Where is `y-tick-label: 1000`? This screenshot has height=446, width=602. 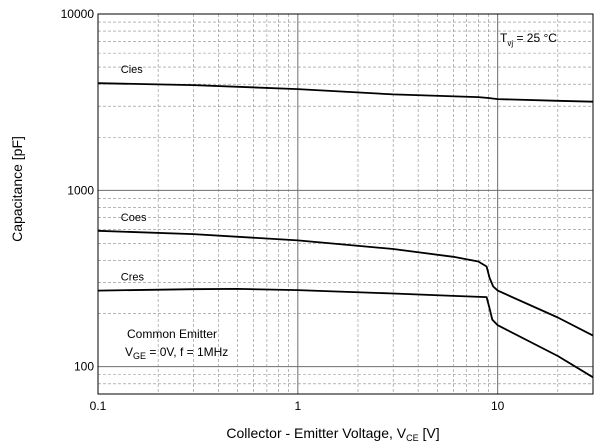 y-tick-label: 1000 is located at coordinates (80, 190).